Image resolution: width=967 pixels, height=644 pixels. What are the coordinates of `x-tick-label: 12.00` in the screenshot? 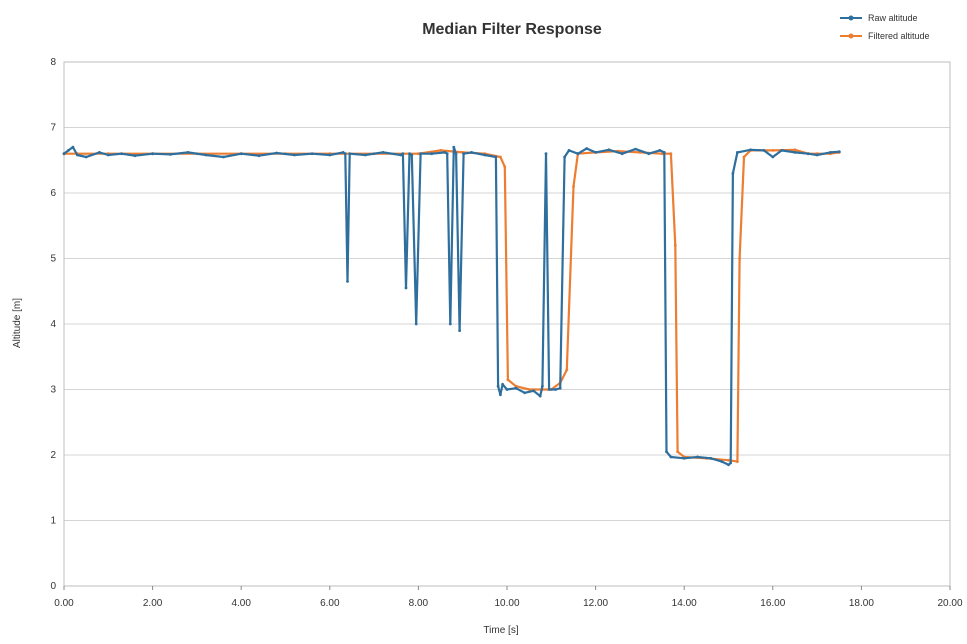 It's located at (595, 603).